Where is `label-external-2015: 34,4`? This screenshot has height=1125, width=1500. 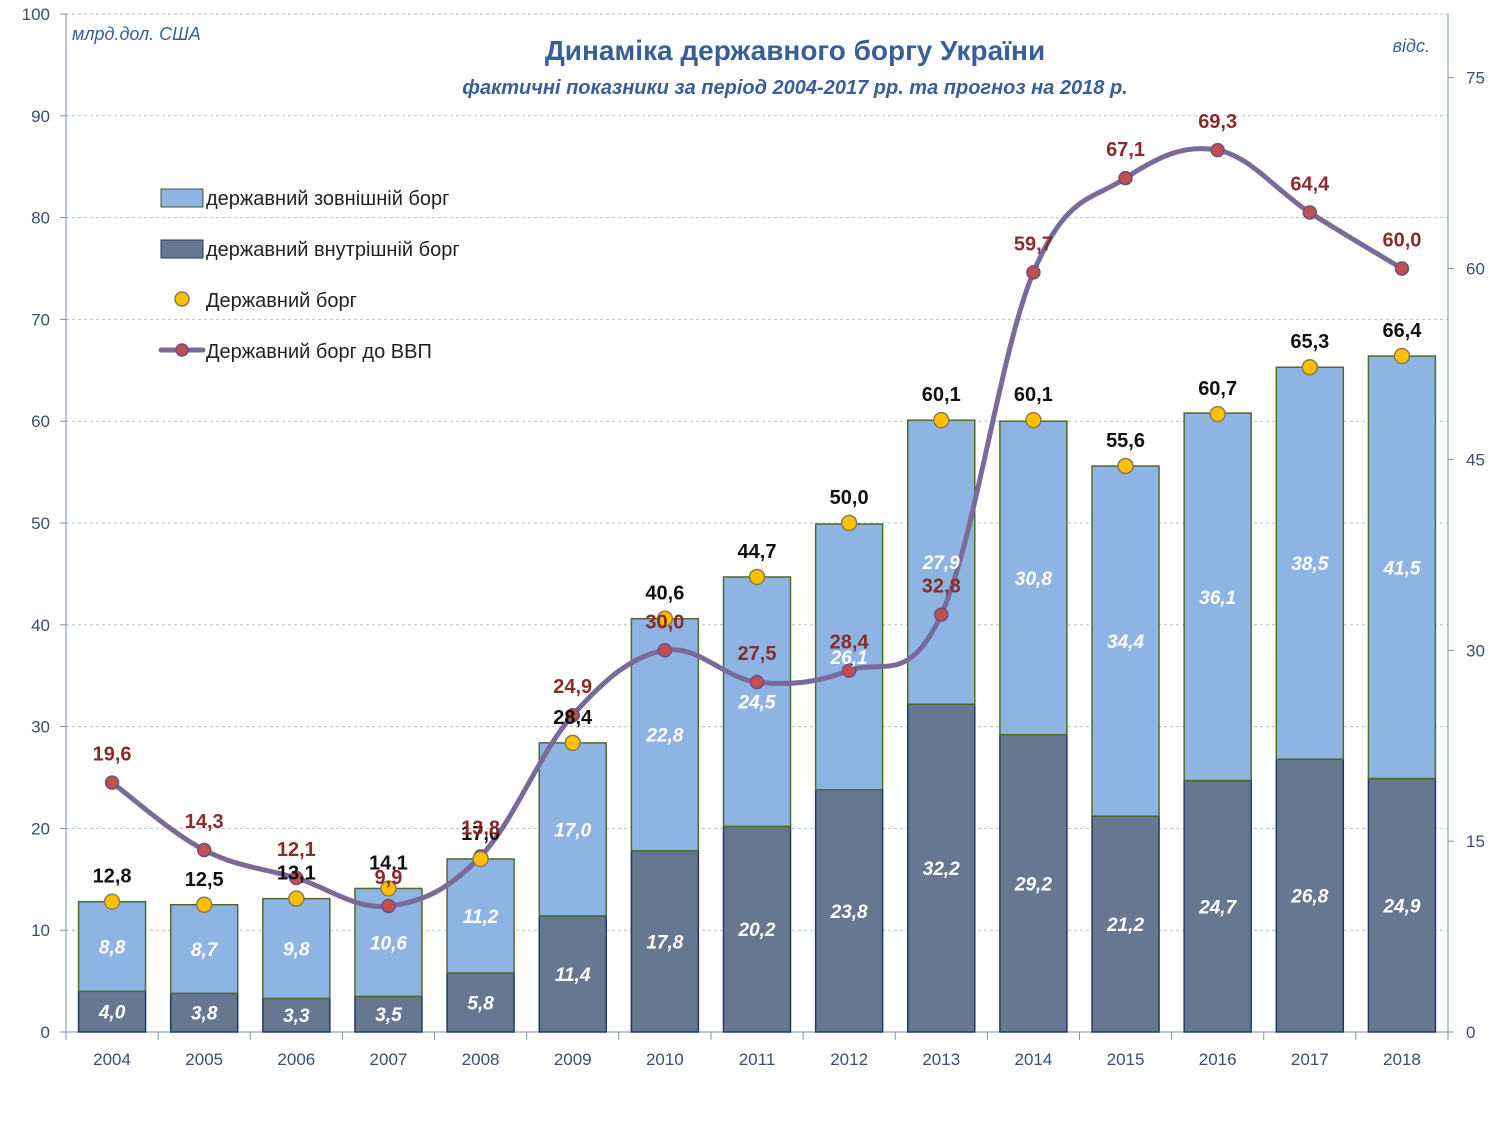 label-external-2015: 34,4 is located at coordinates (1125, 642).